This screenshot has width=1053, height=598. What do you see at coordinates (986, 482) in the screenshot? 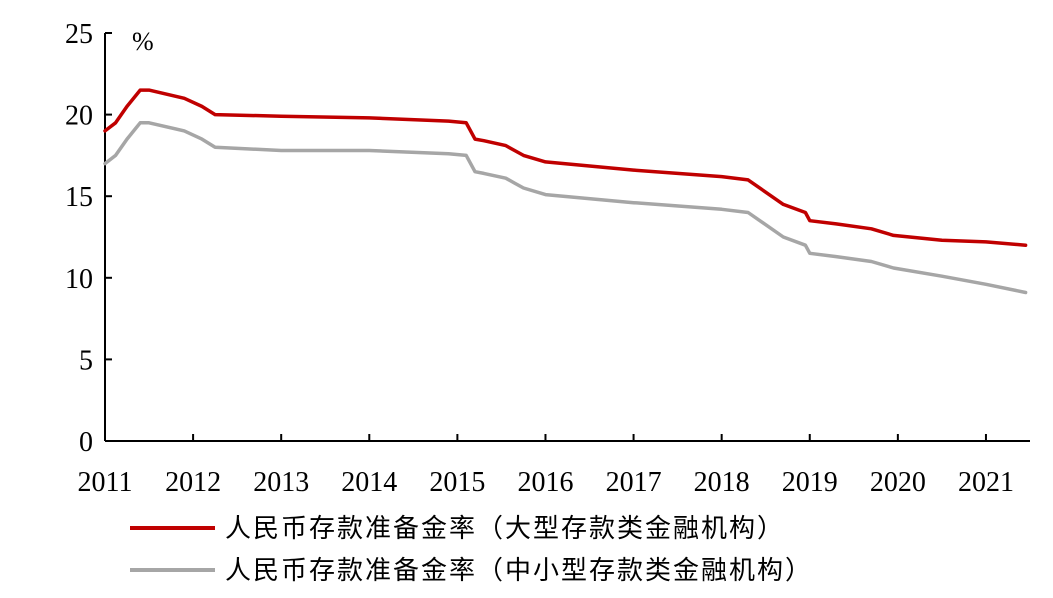
I see `x-tick-label: 2021` at bounding box center [986, 482].